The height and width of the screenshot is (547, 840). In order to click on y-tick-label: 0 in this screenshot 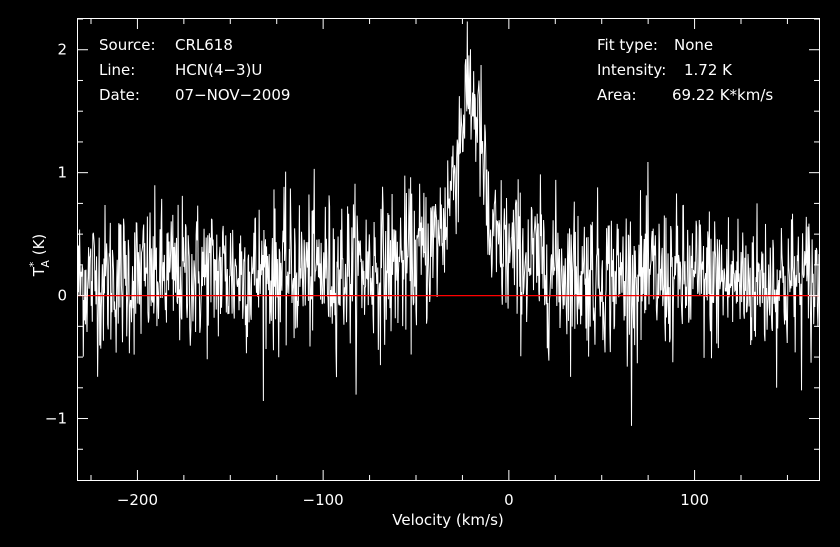, I will do `click(62, 296)`.